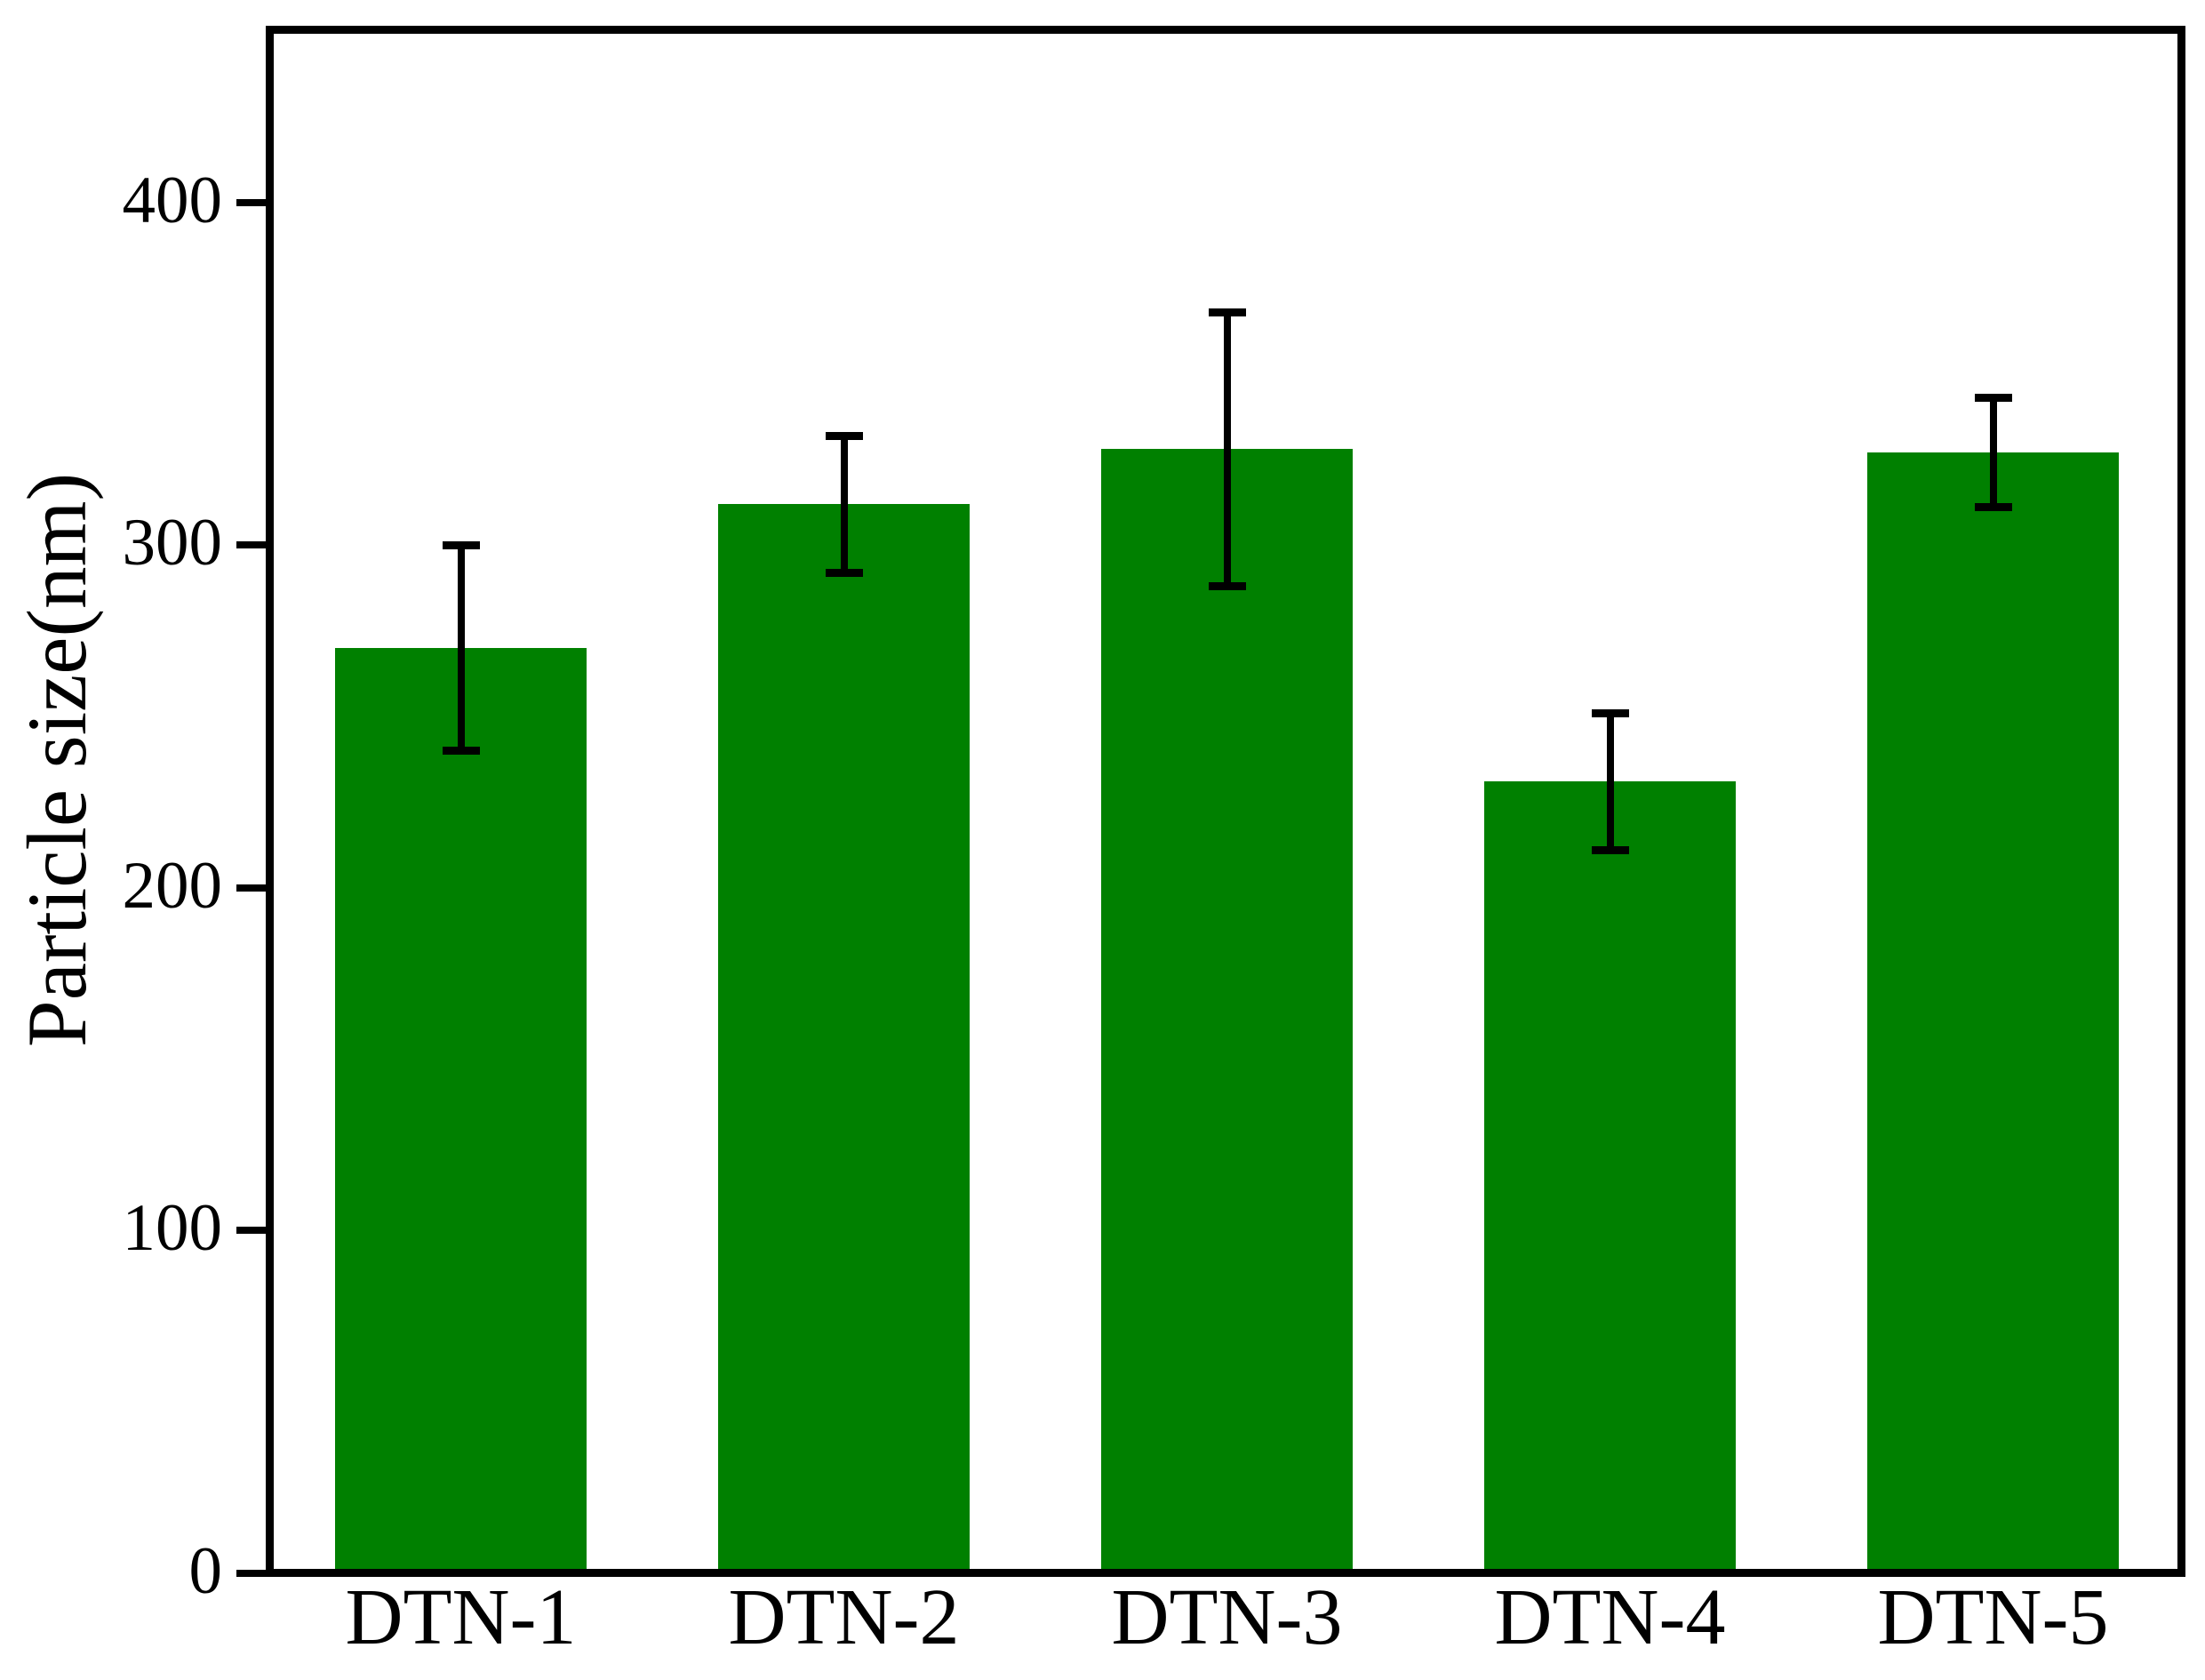 This screenshot has width=2205, height=1680. I want to click on x-category-label: DTN-2, so click(844, 1617).